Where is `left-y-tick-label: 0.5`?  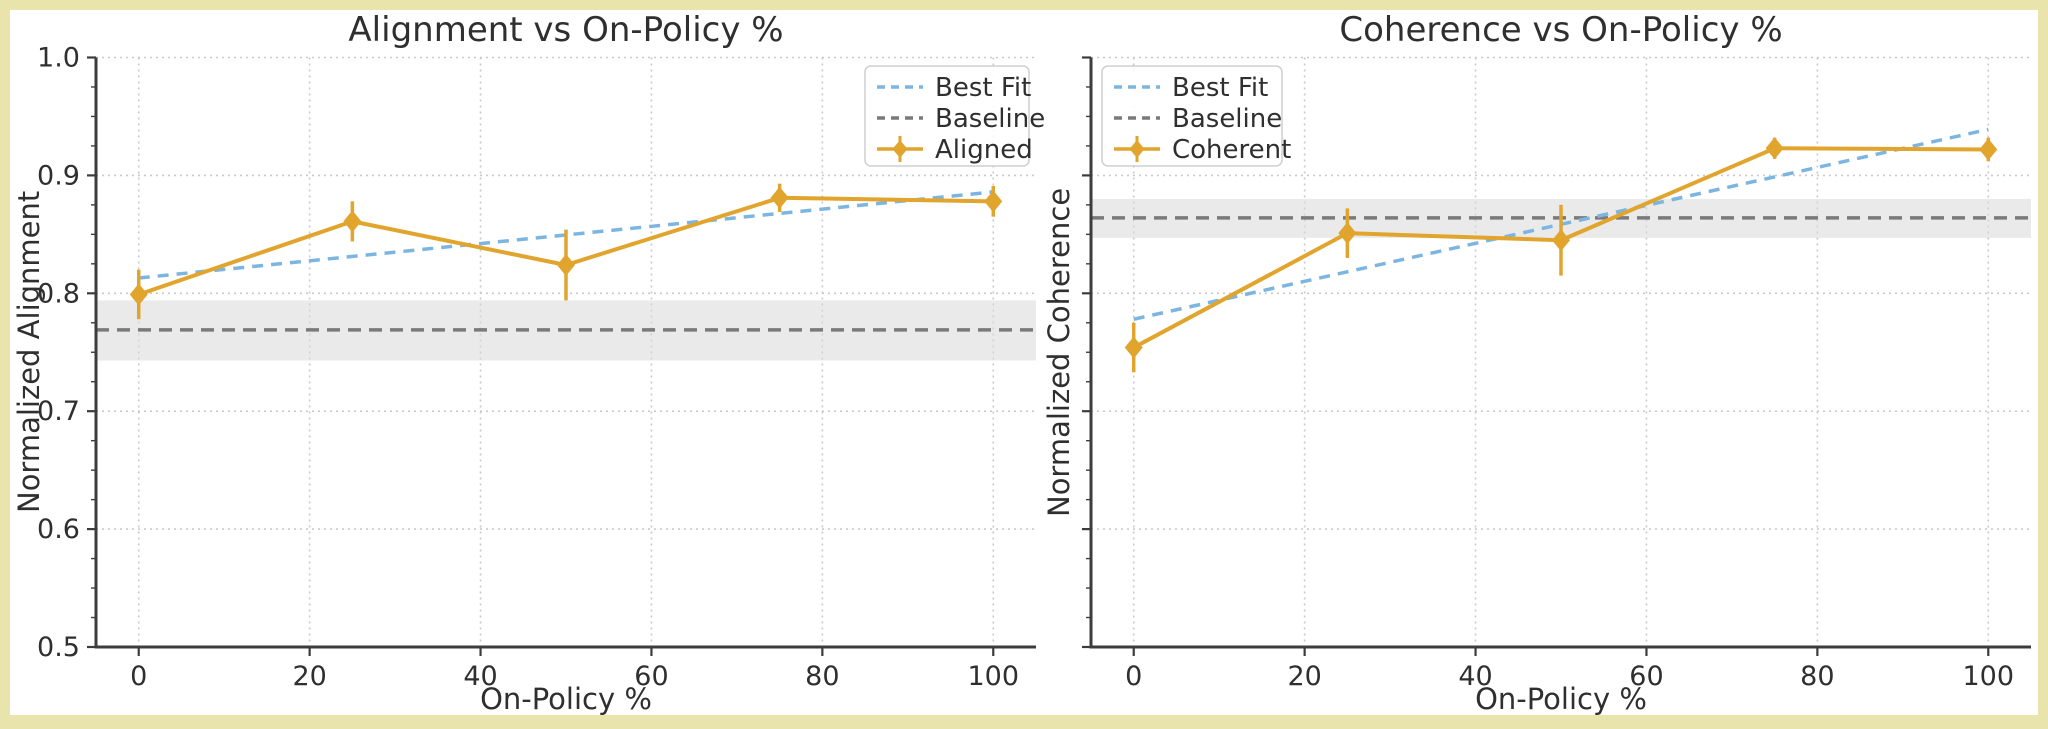
left-y-tick-label: 0.5 is located at coordinates (58, 647).